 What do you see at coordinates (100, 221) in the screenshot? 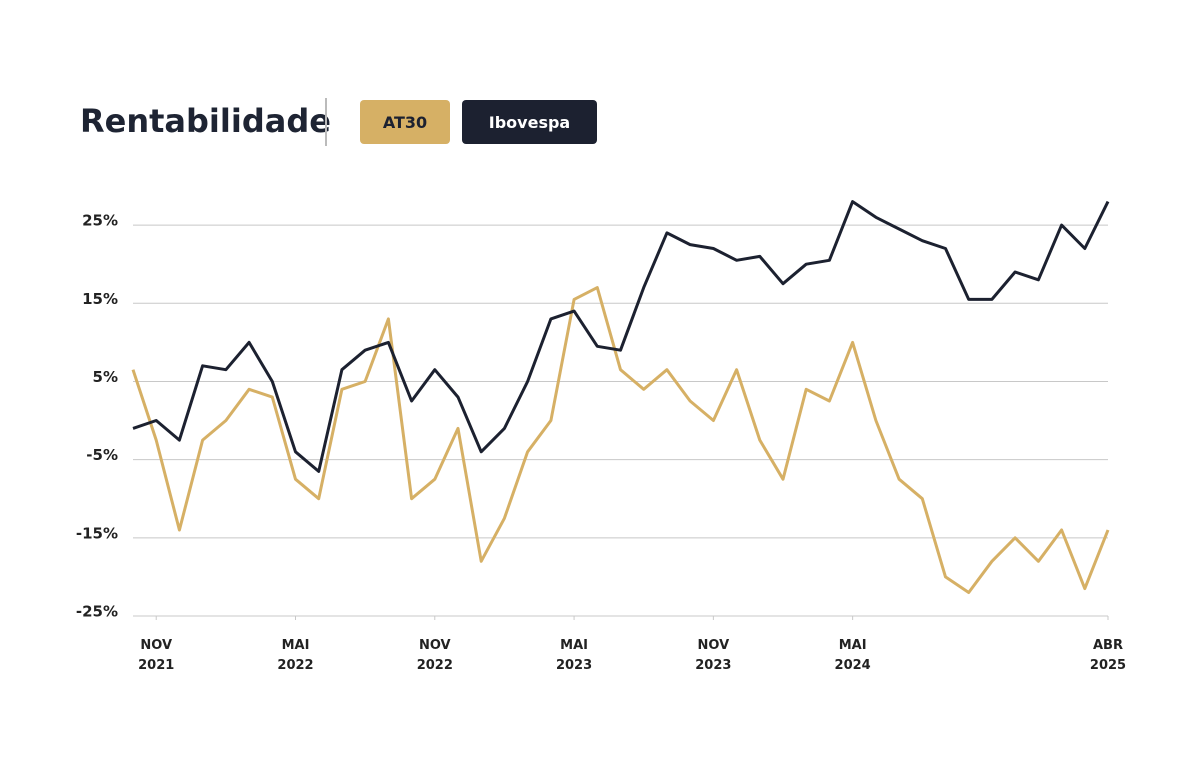
I see `y-tick-label: 25%` at bounding box center [100, 221].